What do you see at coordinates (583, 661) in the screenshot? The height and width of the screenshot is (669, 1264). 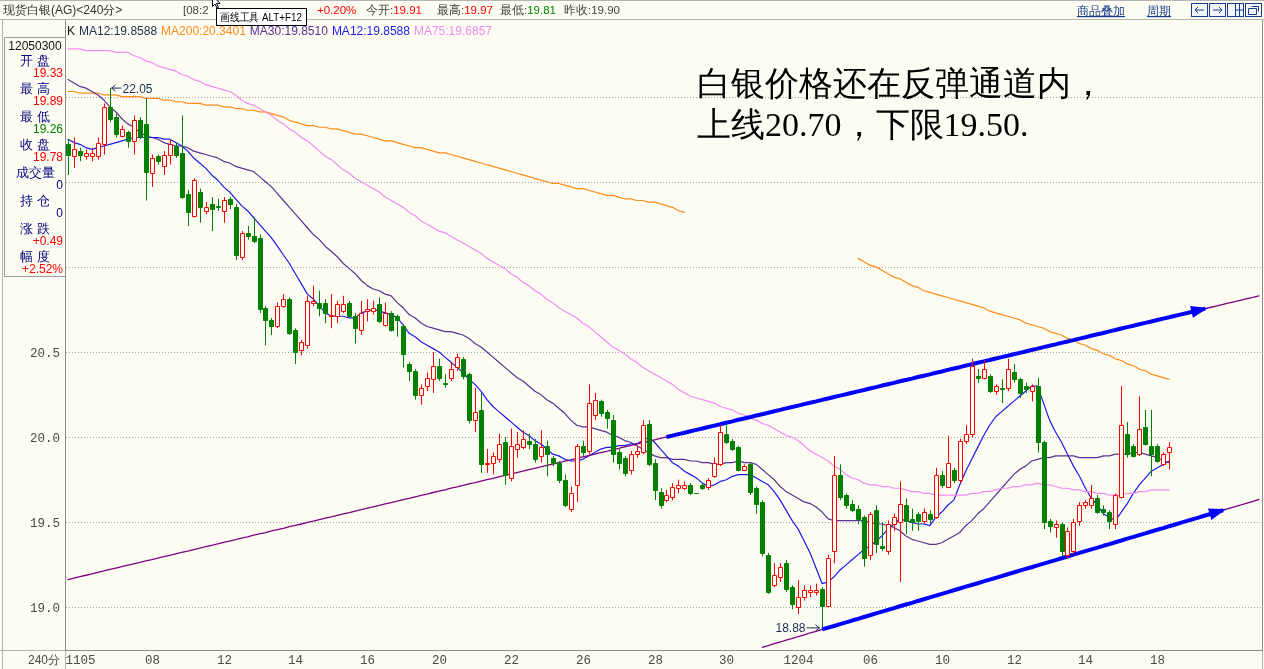 I see `x-tick-label: 26` at bounding box center [583, 661].